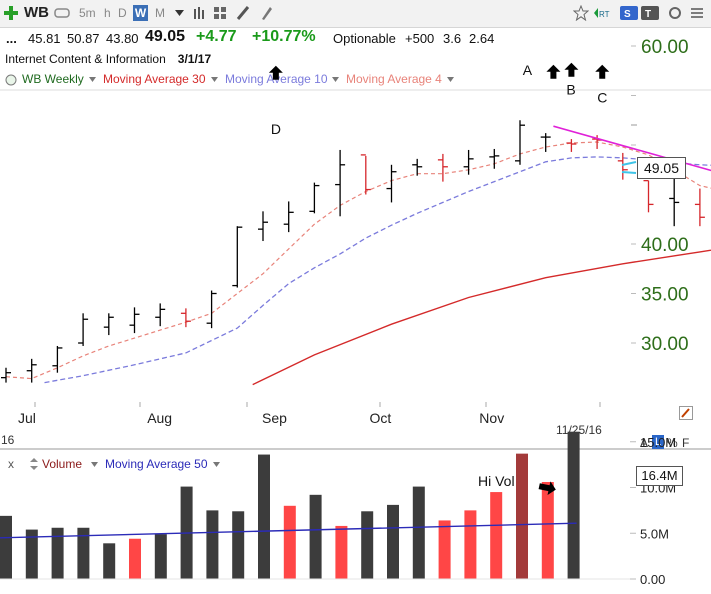 Image resolution: width=711 pixels, height=594 pixels. I want to click on x-tick-label: Aug, so click(159, 418).